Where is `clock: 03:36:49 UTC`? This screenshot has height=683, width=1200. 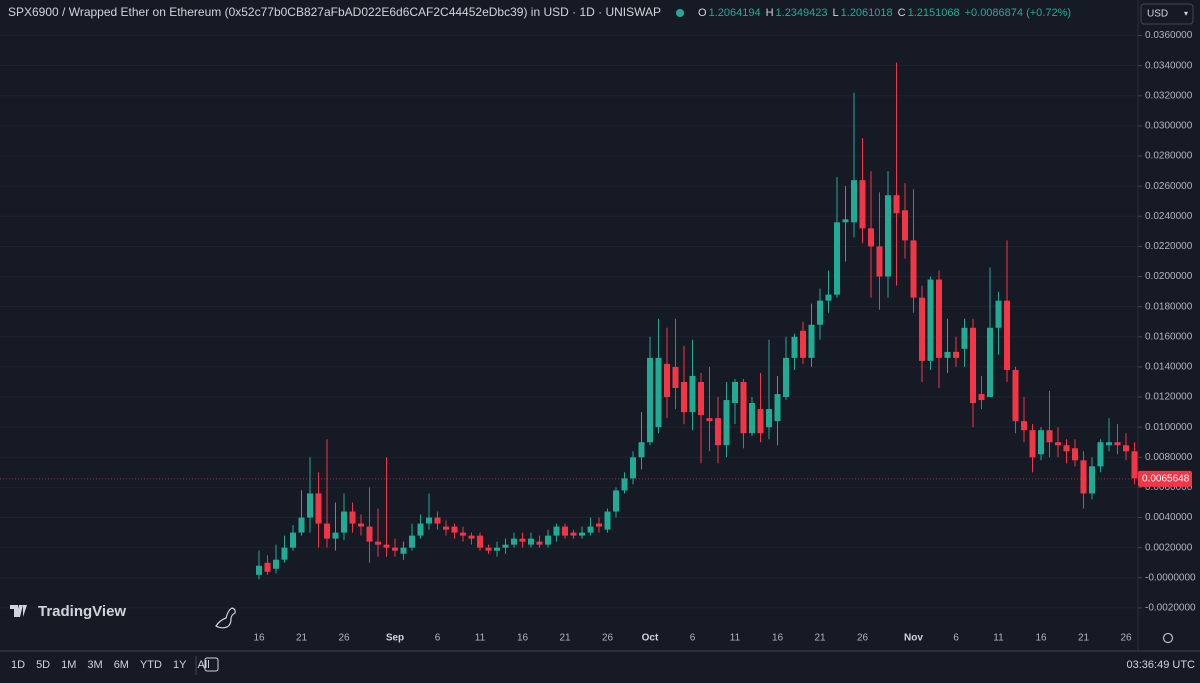 clock: 03:36:49 UTC is located at coordinates (1161, 665).